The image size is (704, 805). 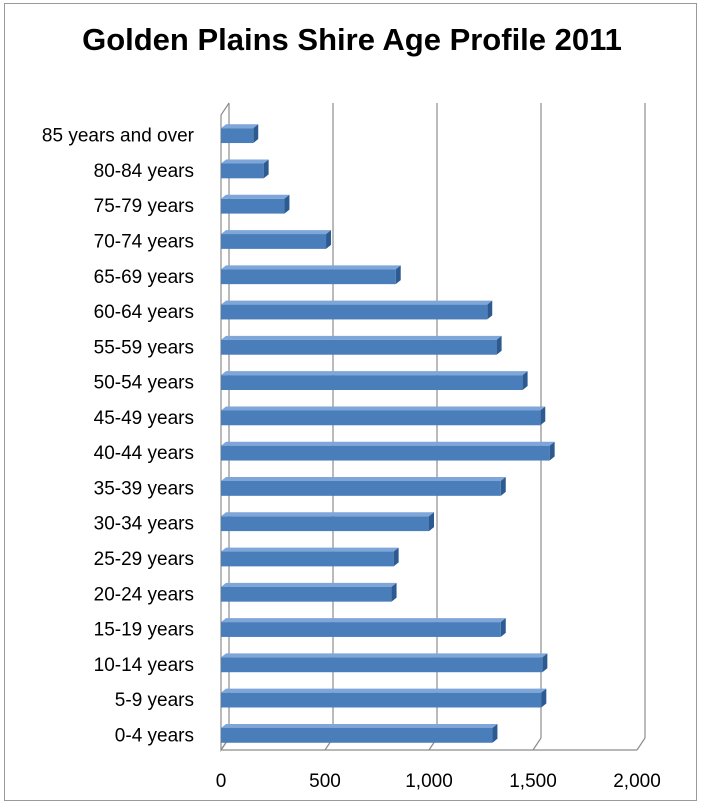 I want to click on x-tick-label: 500, so click(x=325, y=781).